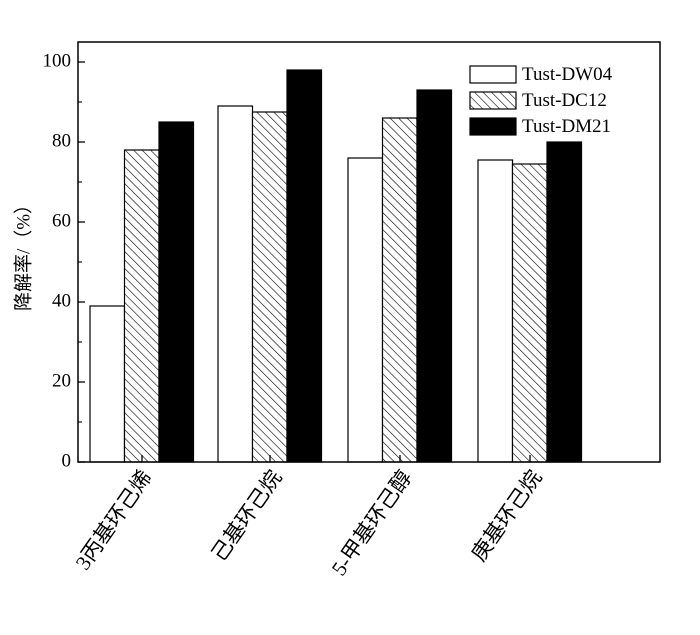 The height and width of the screenshot is (635, 700). I want to click on y-tick-label: 0, so click(67, 460).